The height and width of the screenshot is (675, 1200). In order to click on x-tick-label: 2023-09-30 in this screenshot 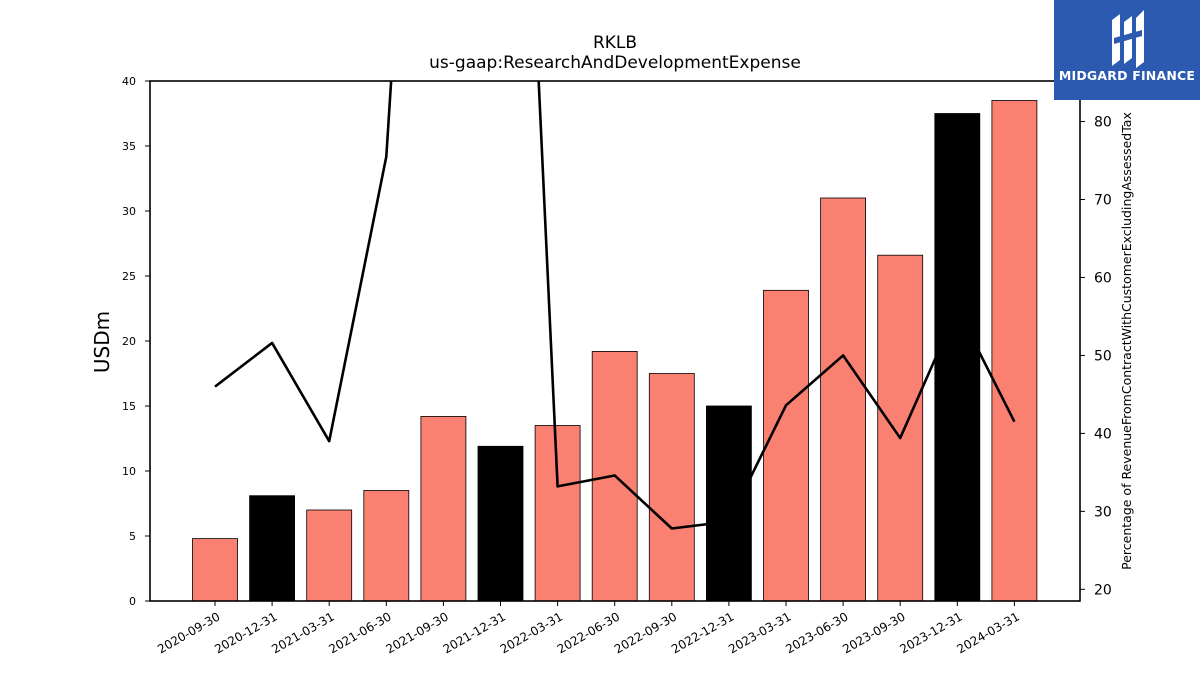, I will do `click(873, 632)`.